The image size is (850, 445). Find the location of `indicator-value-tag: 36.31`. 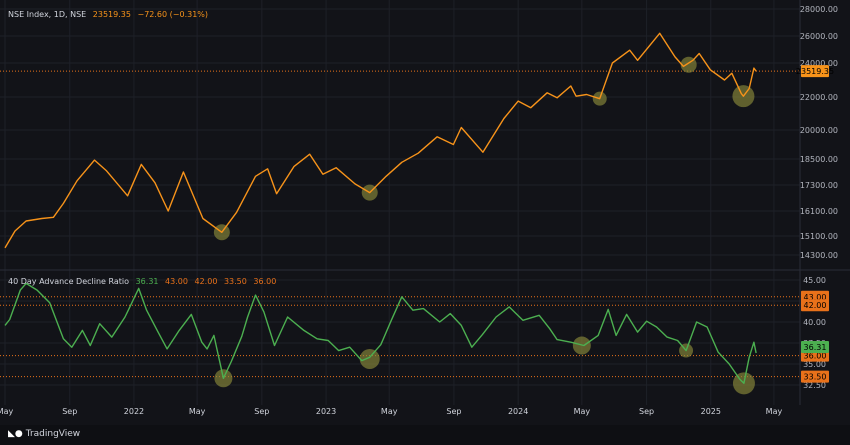

indicator-value-tag: 36.31 is located at coordinates (815, 347).